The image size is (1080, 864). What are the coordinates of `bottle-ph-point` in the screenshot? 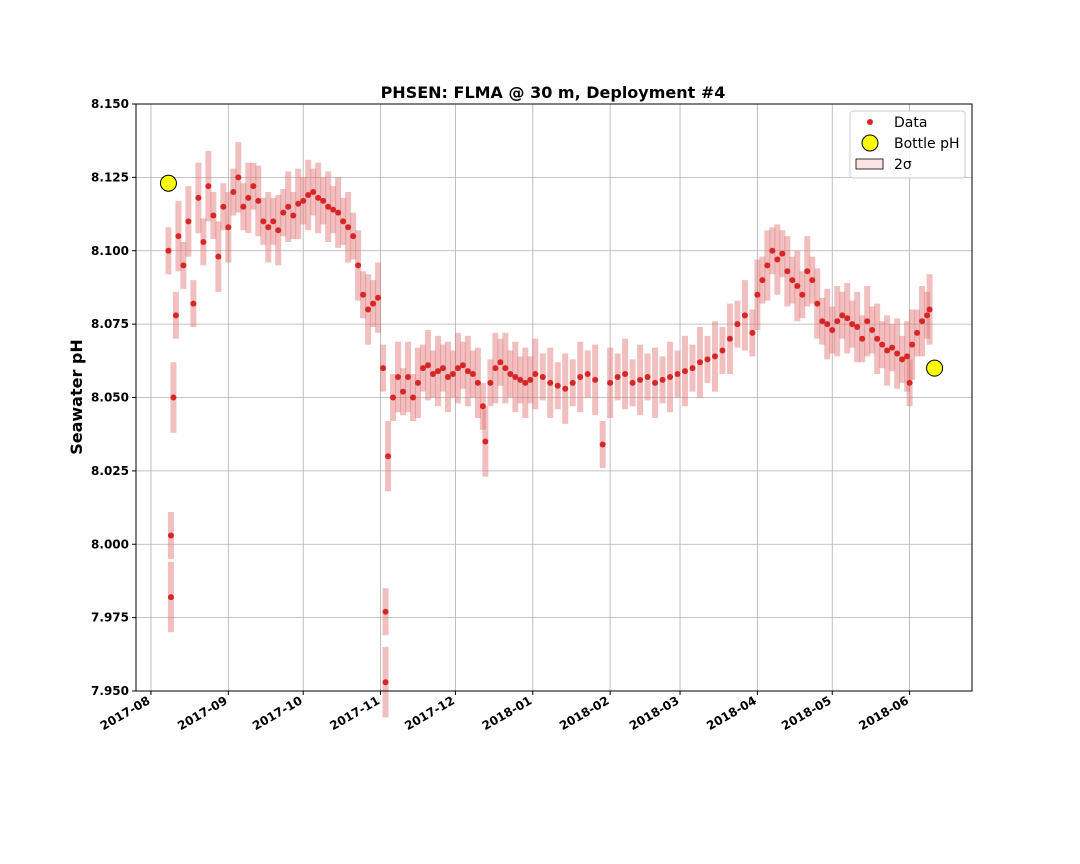 It's located at (935, 368).